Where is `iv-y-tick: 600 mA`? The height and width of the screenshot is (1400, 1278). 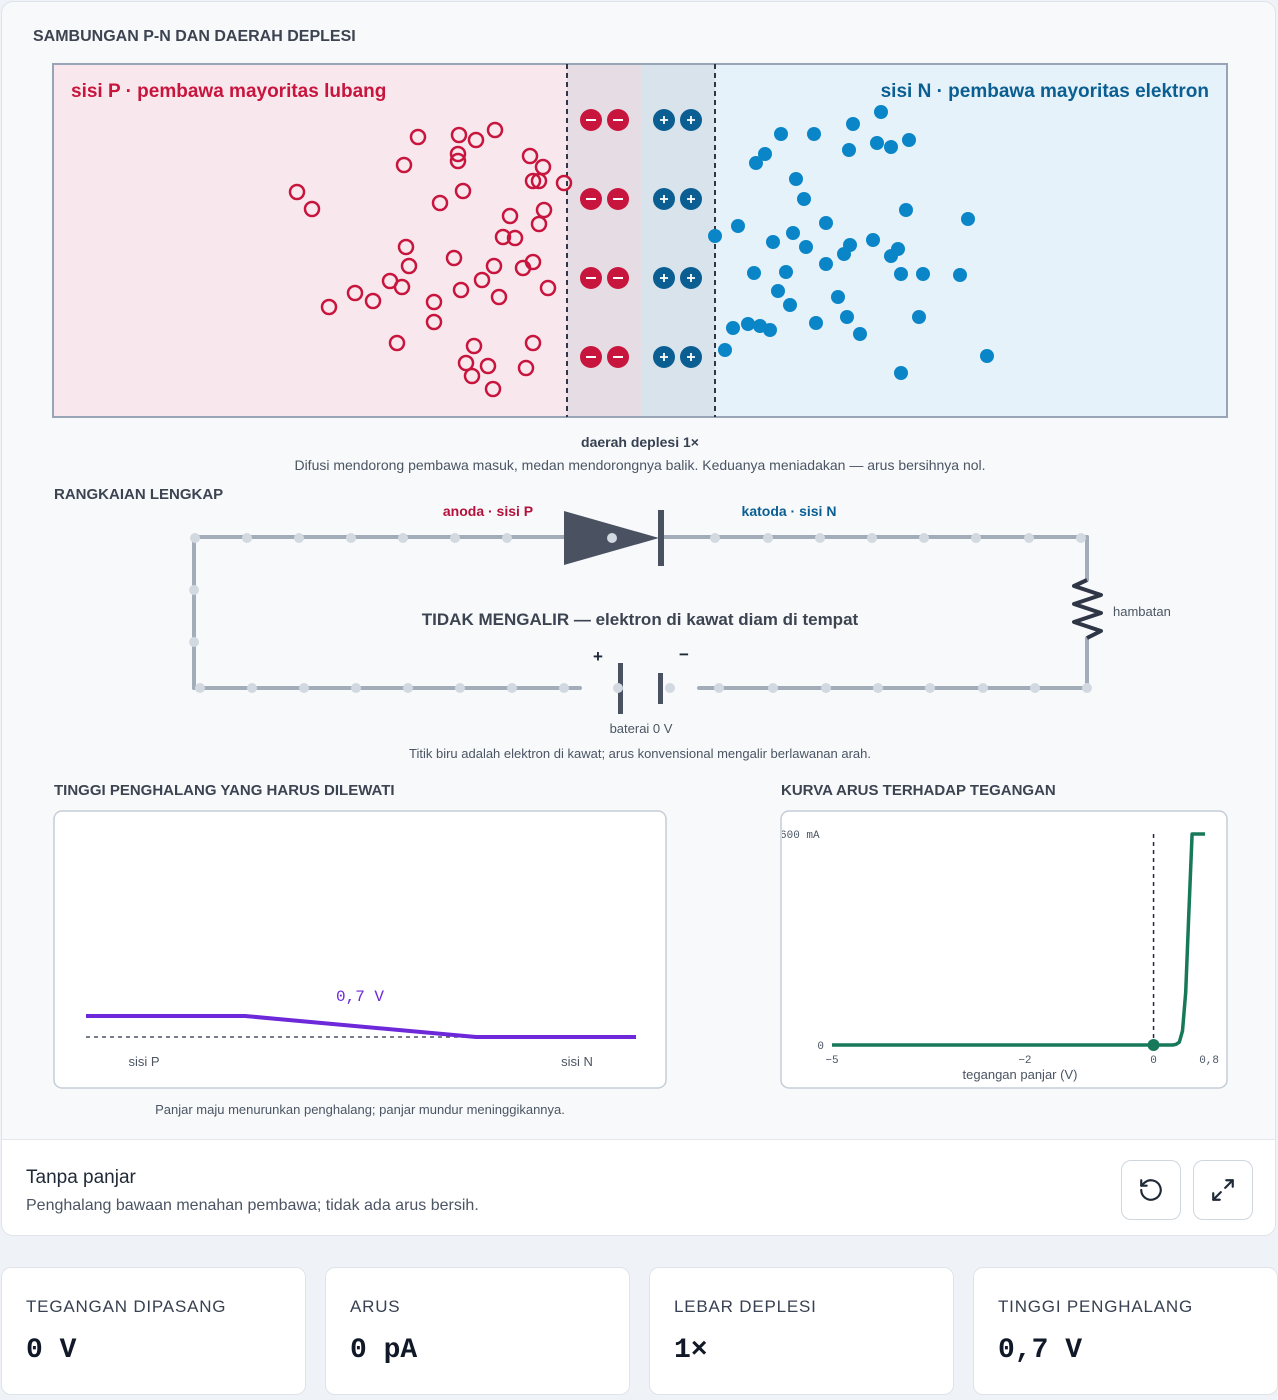
iv-y-tick: 600 mA is located at coordinates (800, 836).